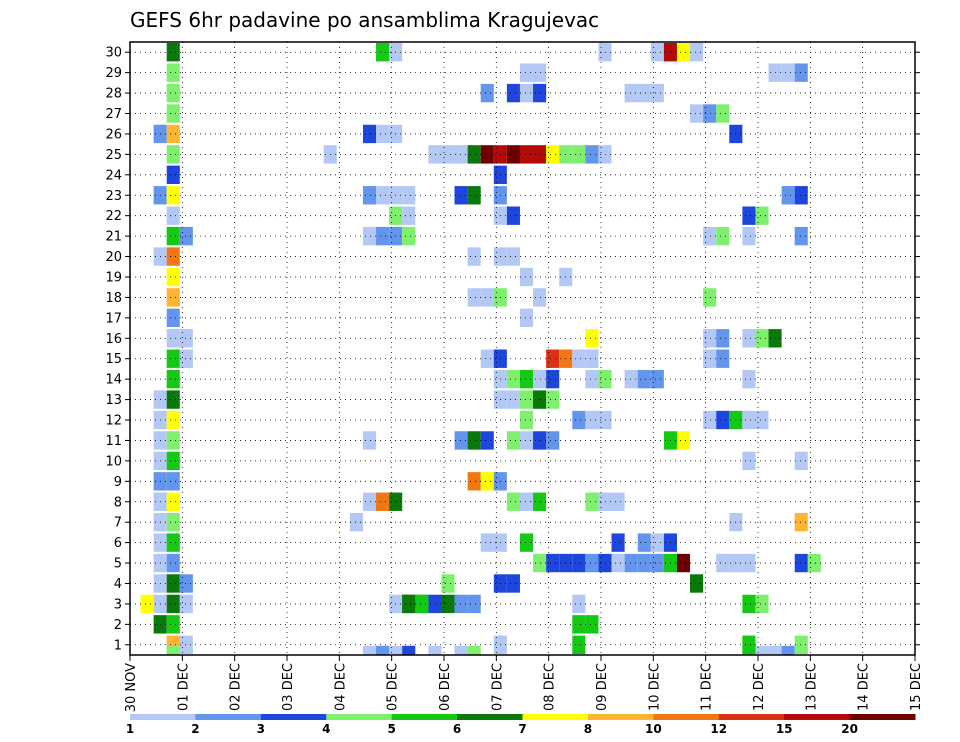 This screenshot has height=742, width=960. Describe the element at coordinates (113, 461) in the screenshot. I see `y-tick-label: 10` at that location.